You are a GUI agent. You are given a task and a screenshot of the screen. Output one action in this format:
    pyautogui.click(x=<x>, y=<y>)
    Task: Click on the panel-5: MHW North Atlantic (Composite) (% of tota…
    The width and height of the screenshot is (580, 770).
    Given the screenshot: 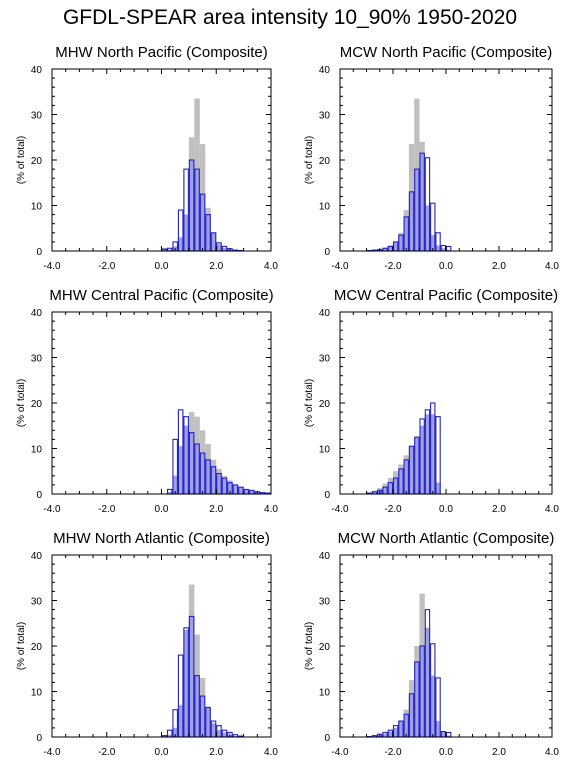 What is the action you would take?
    pyautogui.click(x=147, y=644)
    